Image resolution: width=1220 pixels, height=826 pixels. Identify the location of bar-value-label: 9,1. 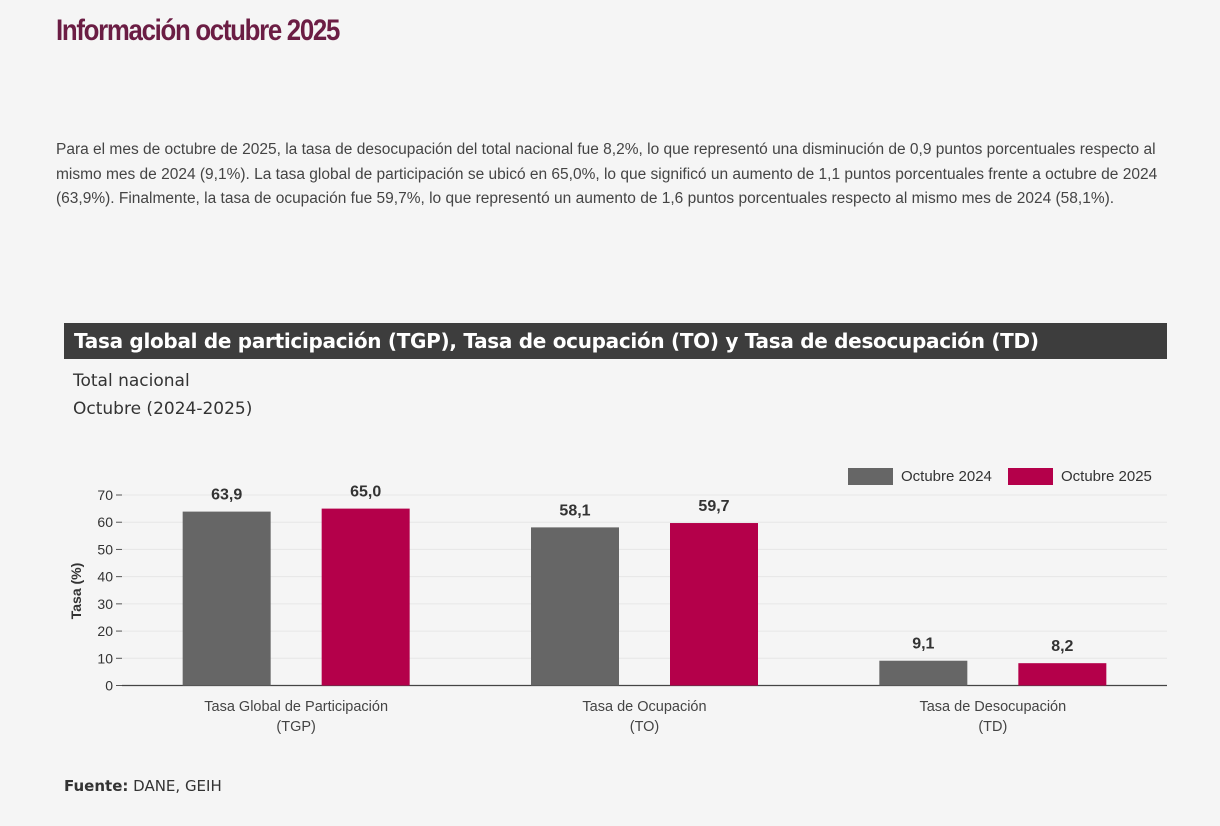
(923, 644).